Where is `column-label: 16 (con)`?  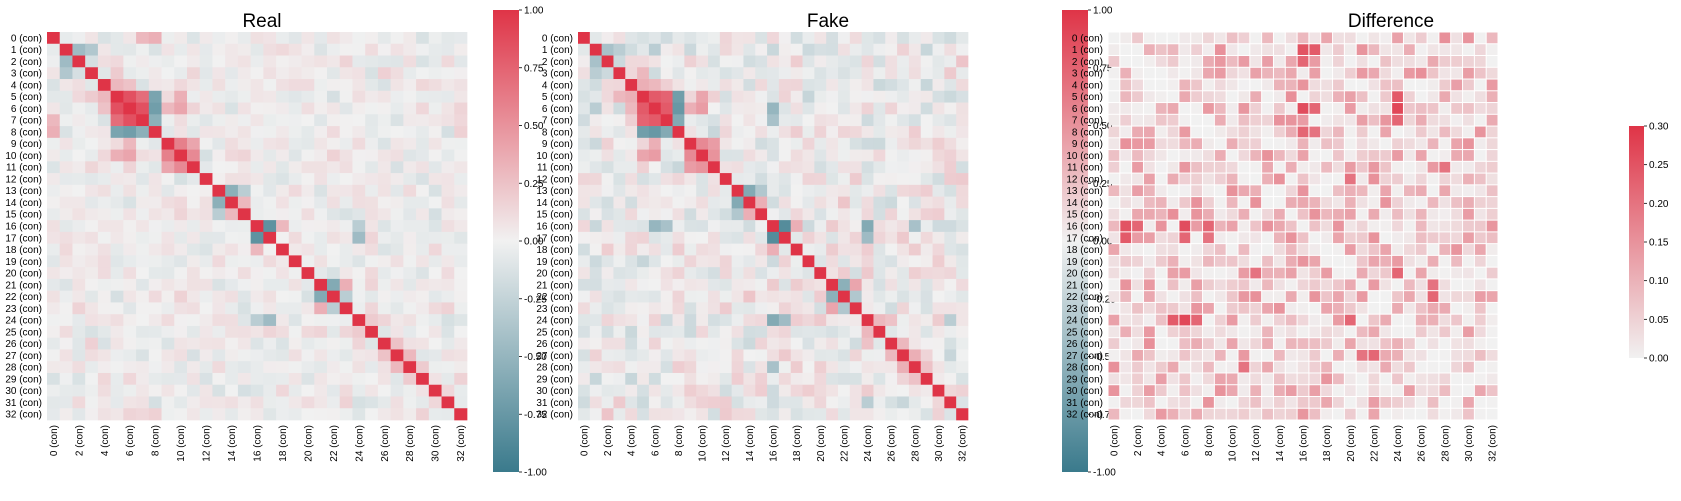
column-label: 16 (con) is located at coordinates (258, 443).